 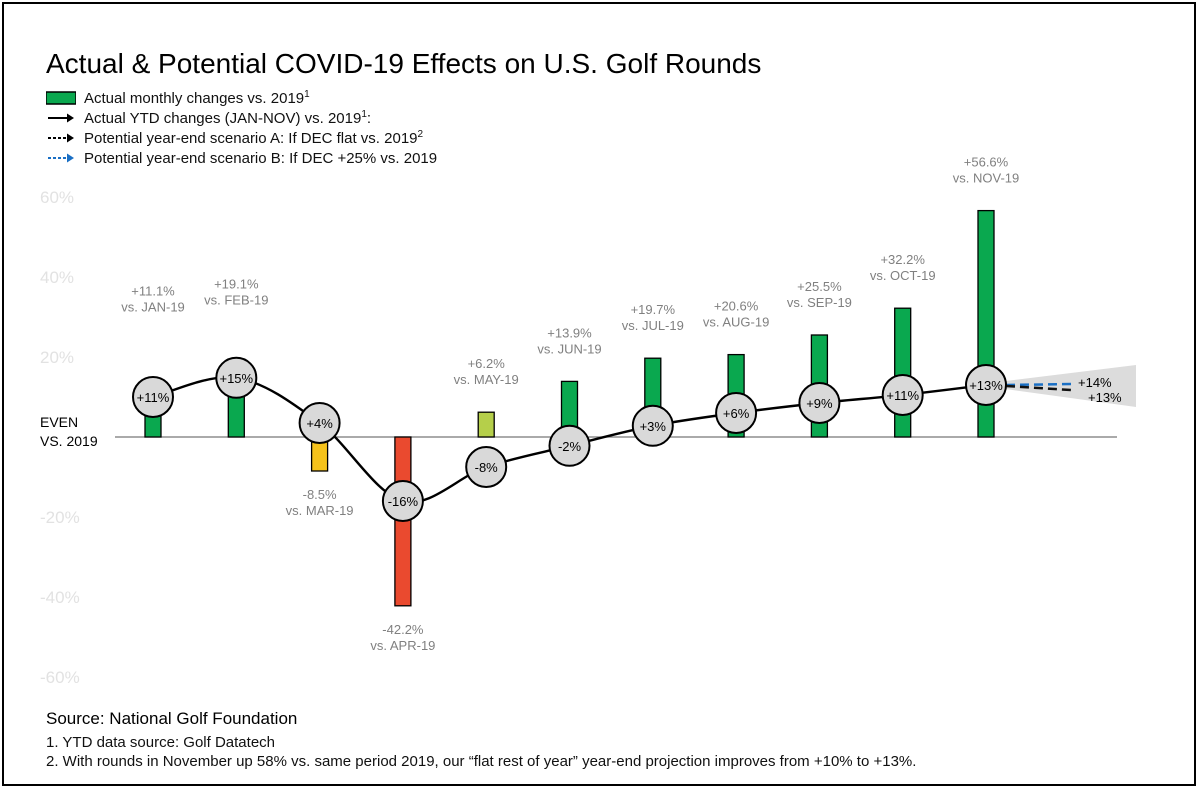 What do you see at coordinates (236, 300) in the screenshot?
I see `bar-period-label: vs. FEB-19` at bounding box center [236, 300].